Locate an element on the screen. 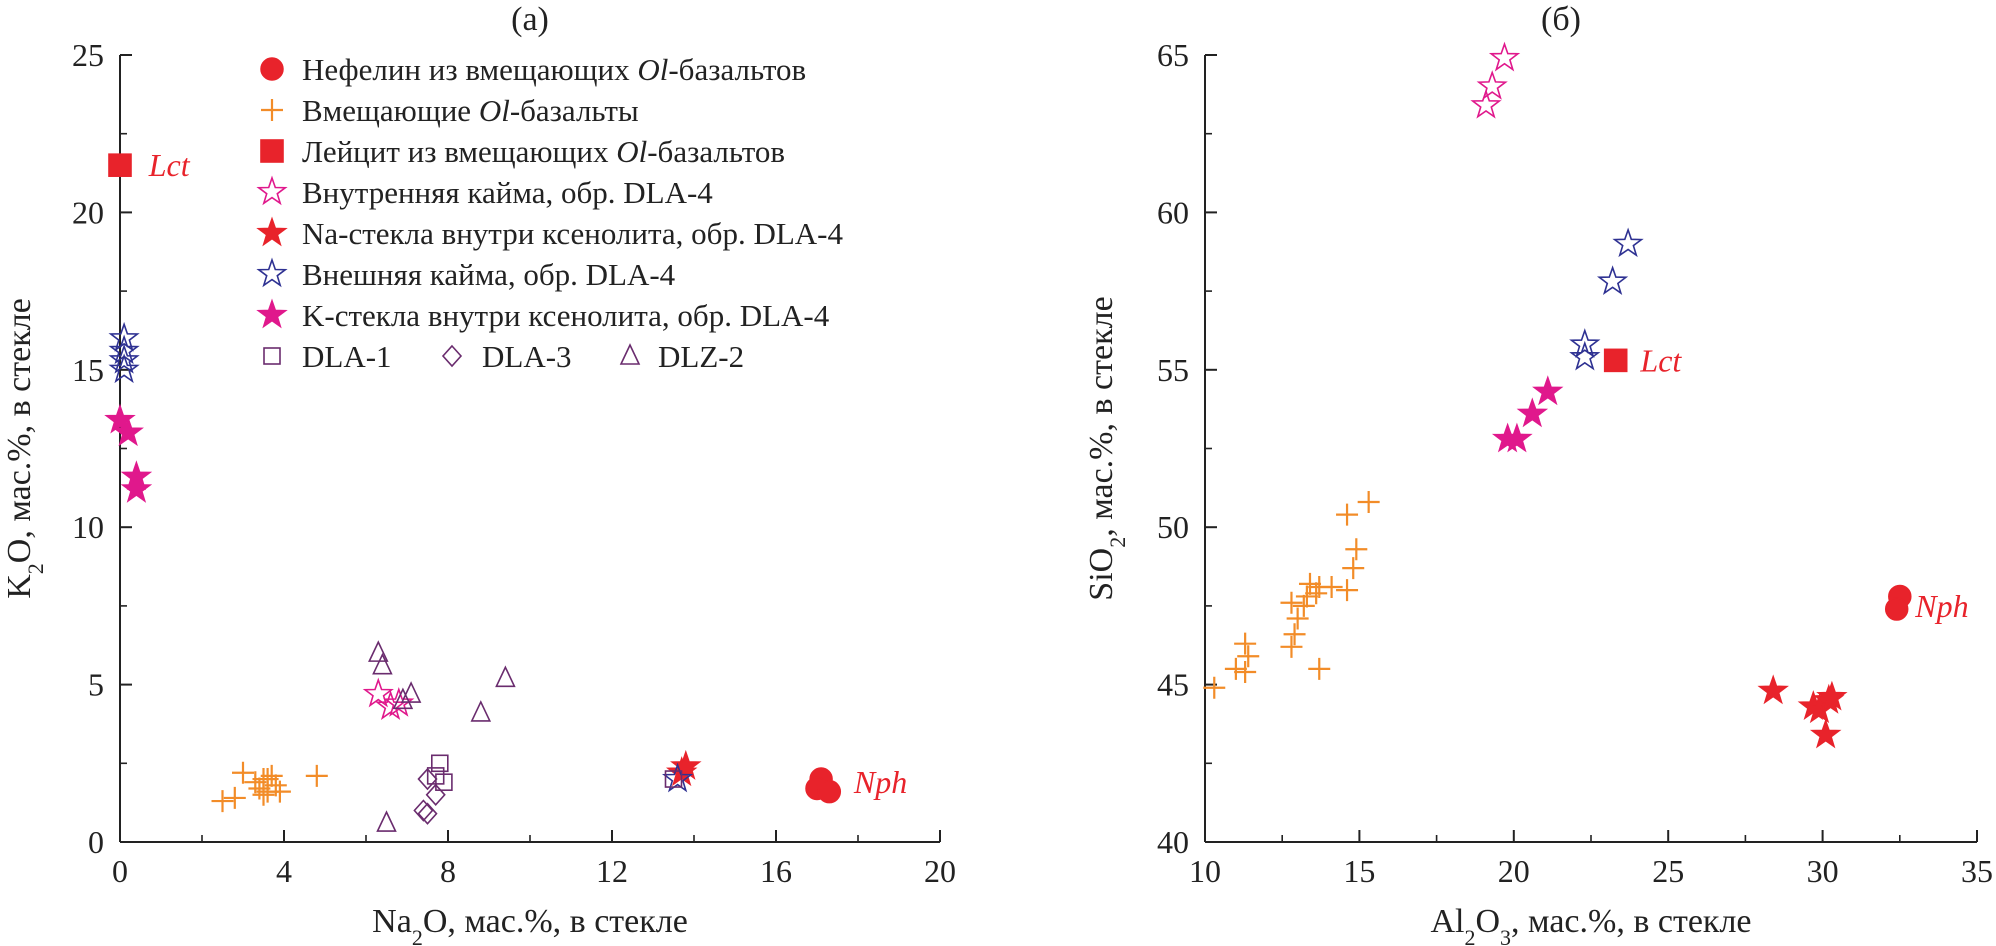 The height and width of the screenshot is (946, 1996). legend-marker-dla1 is located at coordinates (272, 356).